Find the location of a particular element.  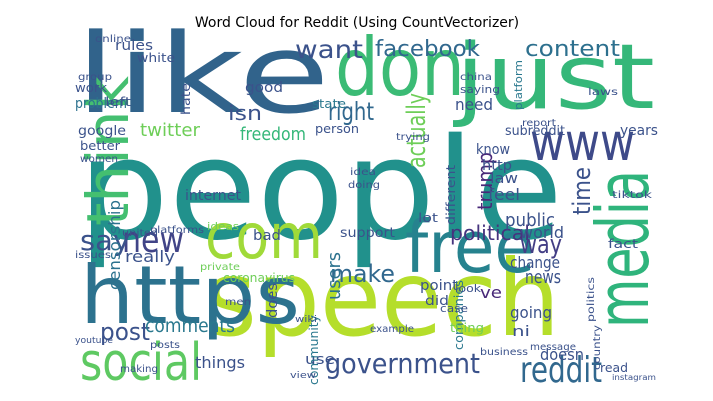

word: world is located at coordinates (542, 232).